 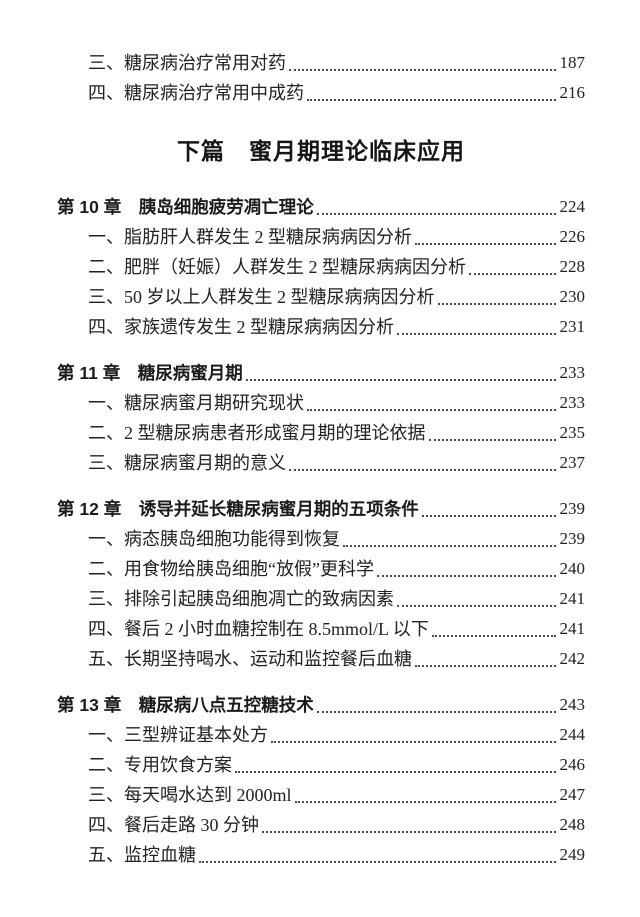 I want to click on toc-entry: 一、三型辨证基本处方 244, so click(x=321, y=735).